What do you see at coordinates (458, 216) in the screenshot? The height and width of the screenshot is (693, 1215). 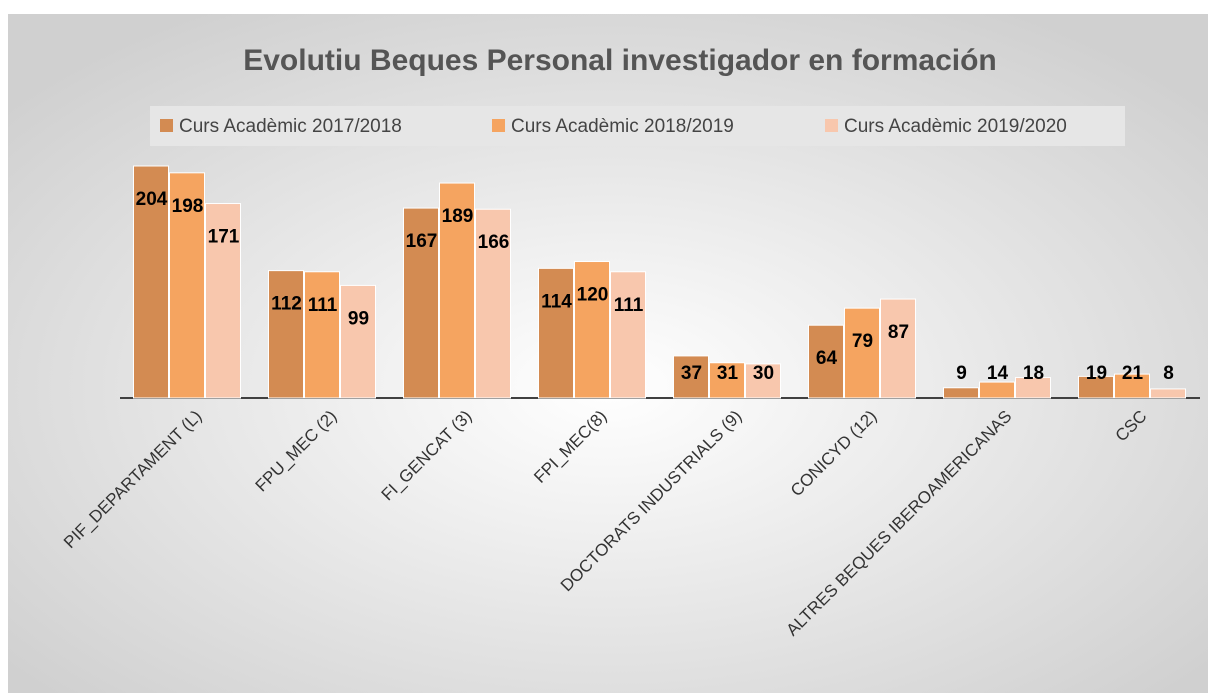 I see `value-label: 189` at bounding box center [458, 216].